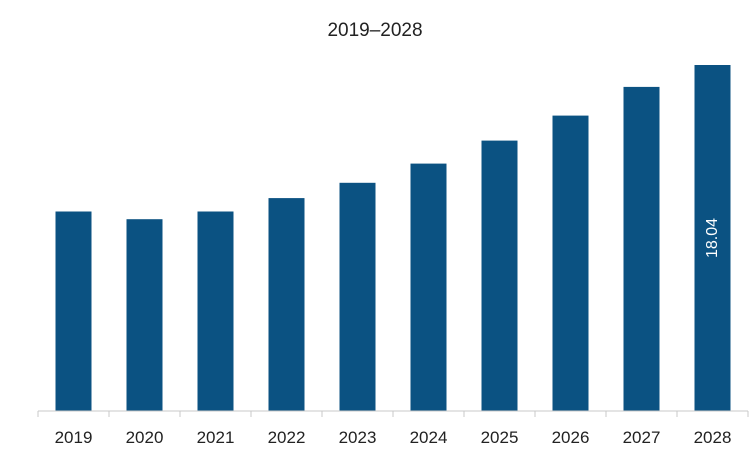 The width and height of the screenshot is (751, 451). I want to click on data-labels-group: 18.04, so click(712, 238).